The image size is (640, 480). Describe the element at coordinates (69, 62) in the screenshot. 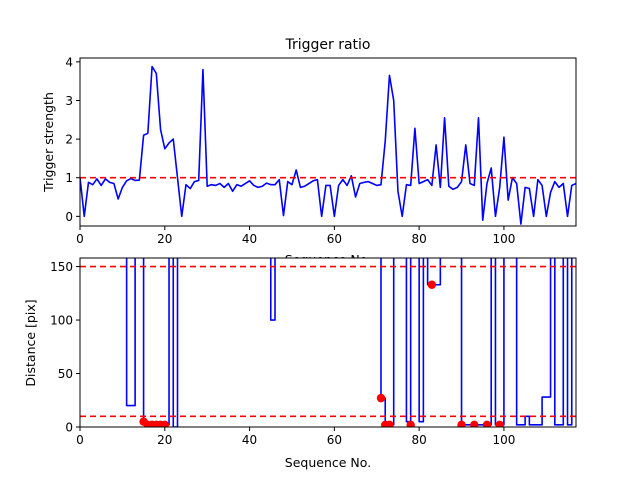

I see `top-y-tick-label: 4` at that location.